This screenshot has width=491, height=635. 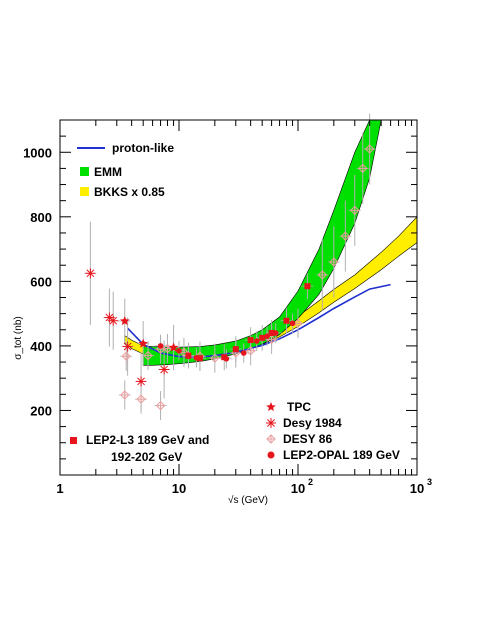 I want to click on x-tick-exponent: 3, so click(x=429, y=482).